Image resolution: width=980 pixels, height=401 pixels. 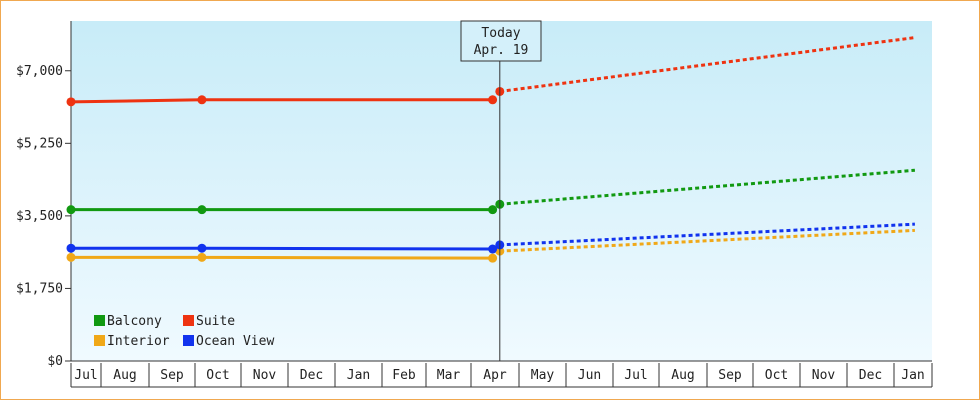 What do you see at coordinates (215, 321) in the screenshot?
I see `legend-label: Suite` at bounding box center [215, 321].